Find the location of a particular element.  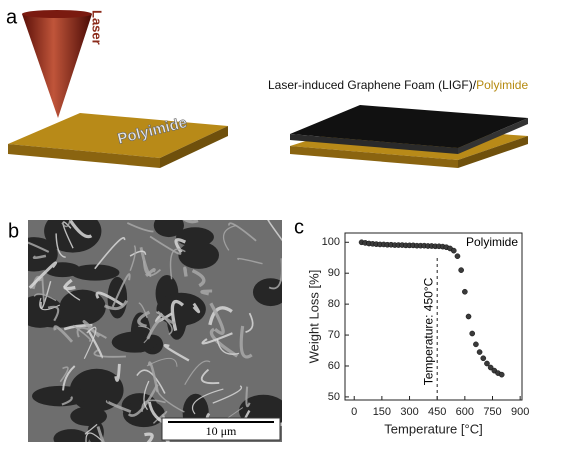

y-tick-label: 70 is located at coordinates (334, 335).